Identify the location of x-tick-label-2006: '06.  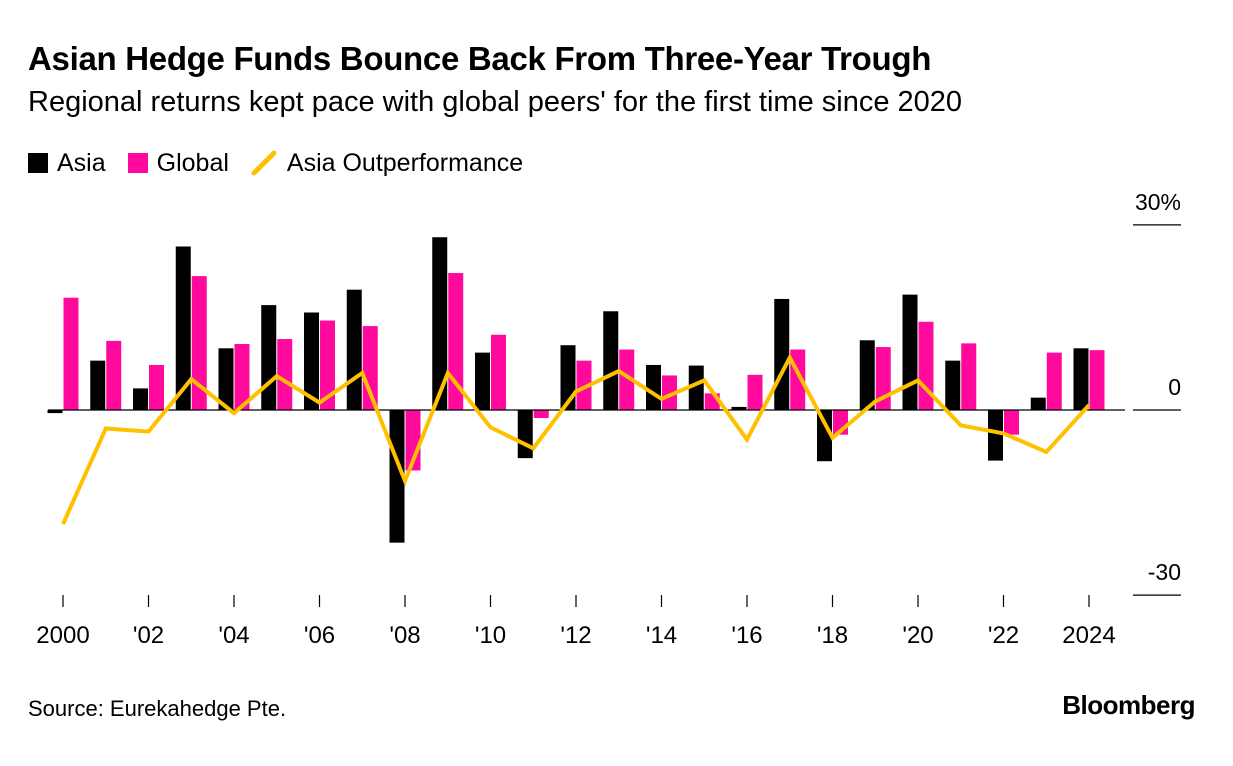
(319, 635).